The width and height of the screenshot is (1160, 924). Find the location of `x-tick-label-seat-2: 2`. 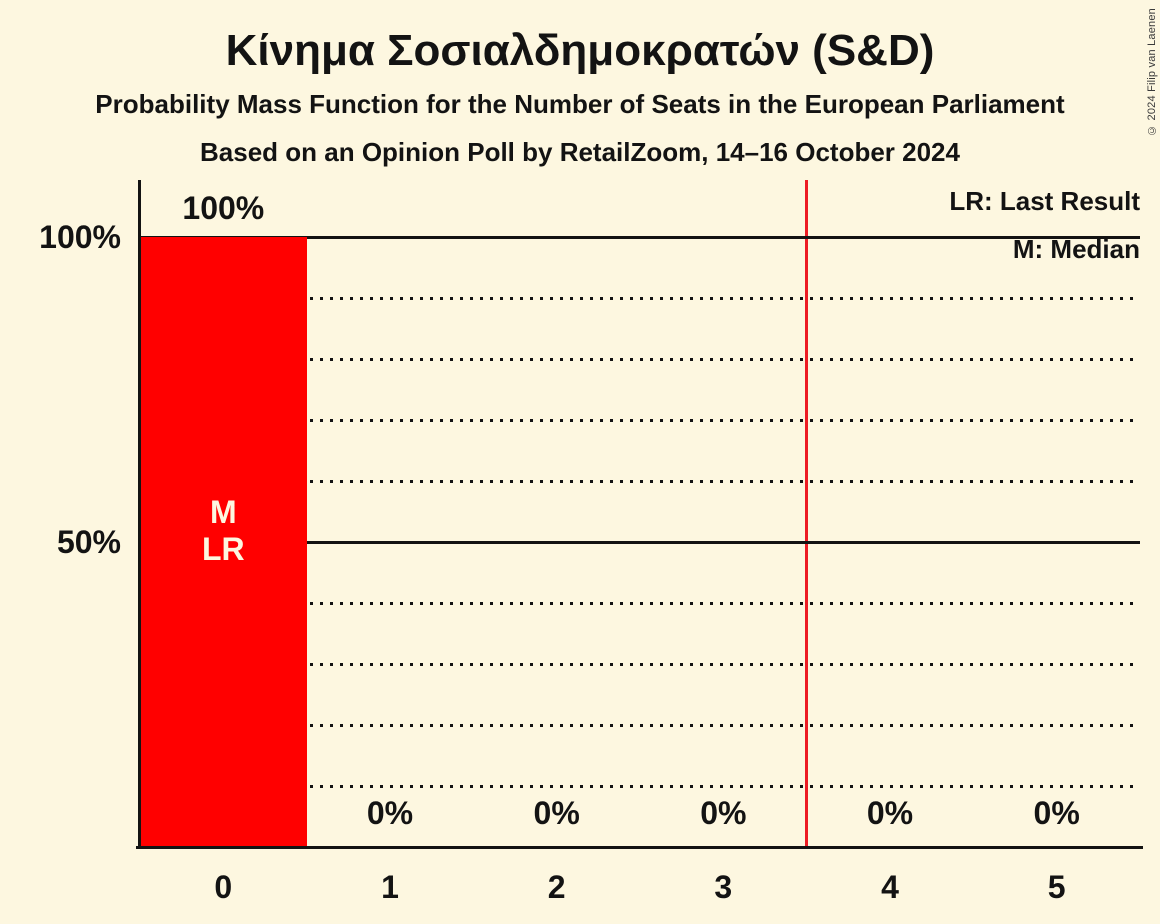

x-tick-label-seat-2: 2 is located at coordinates (556, 887).